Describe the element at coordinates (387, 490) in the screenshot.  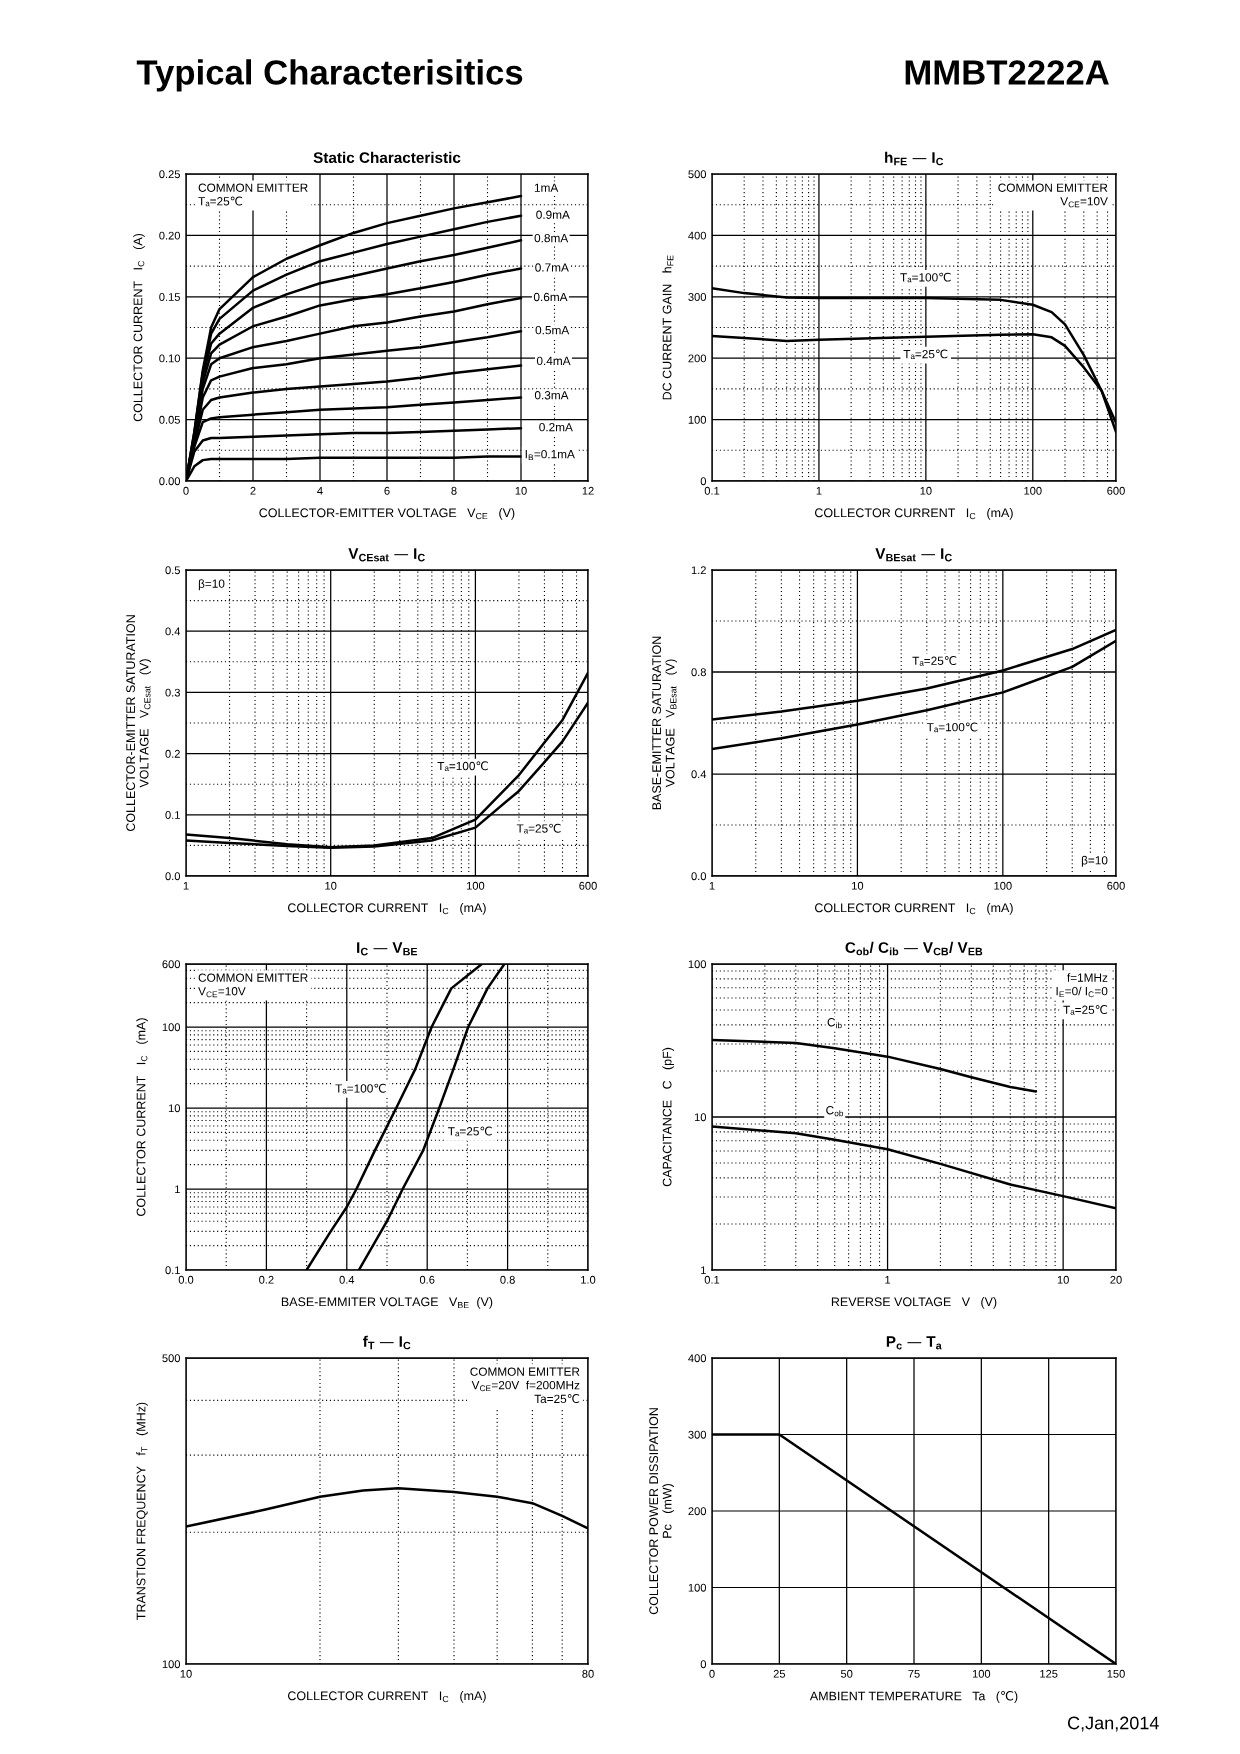
I see `x-tick-label: 6` at that location.